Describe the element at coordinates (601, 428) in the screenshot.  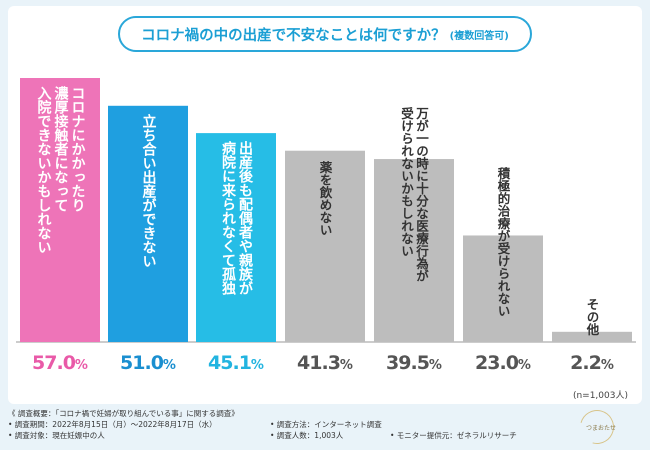
I see `brand-logo-text: つまおたせ` at that location.